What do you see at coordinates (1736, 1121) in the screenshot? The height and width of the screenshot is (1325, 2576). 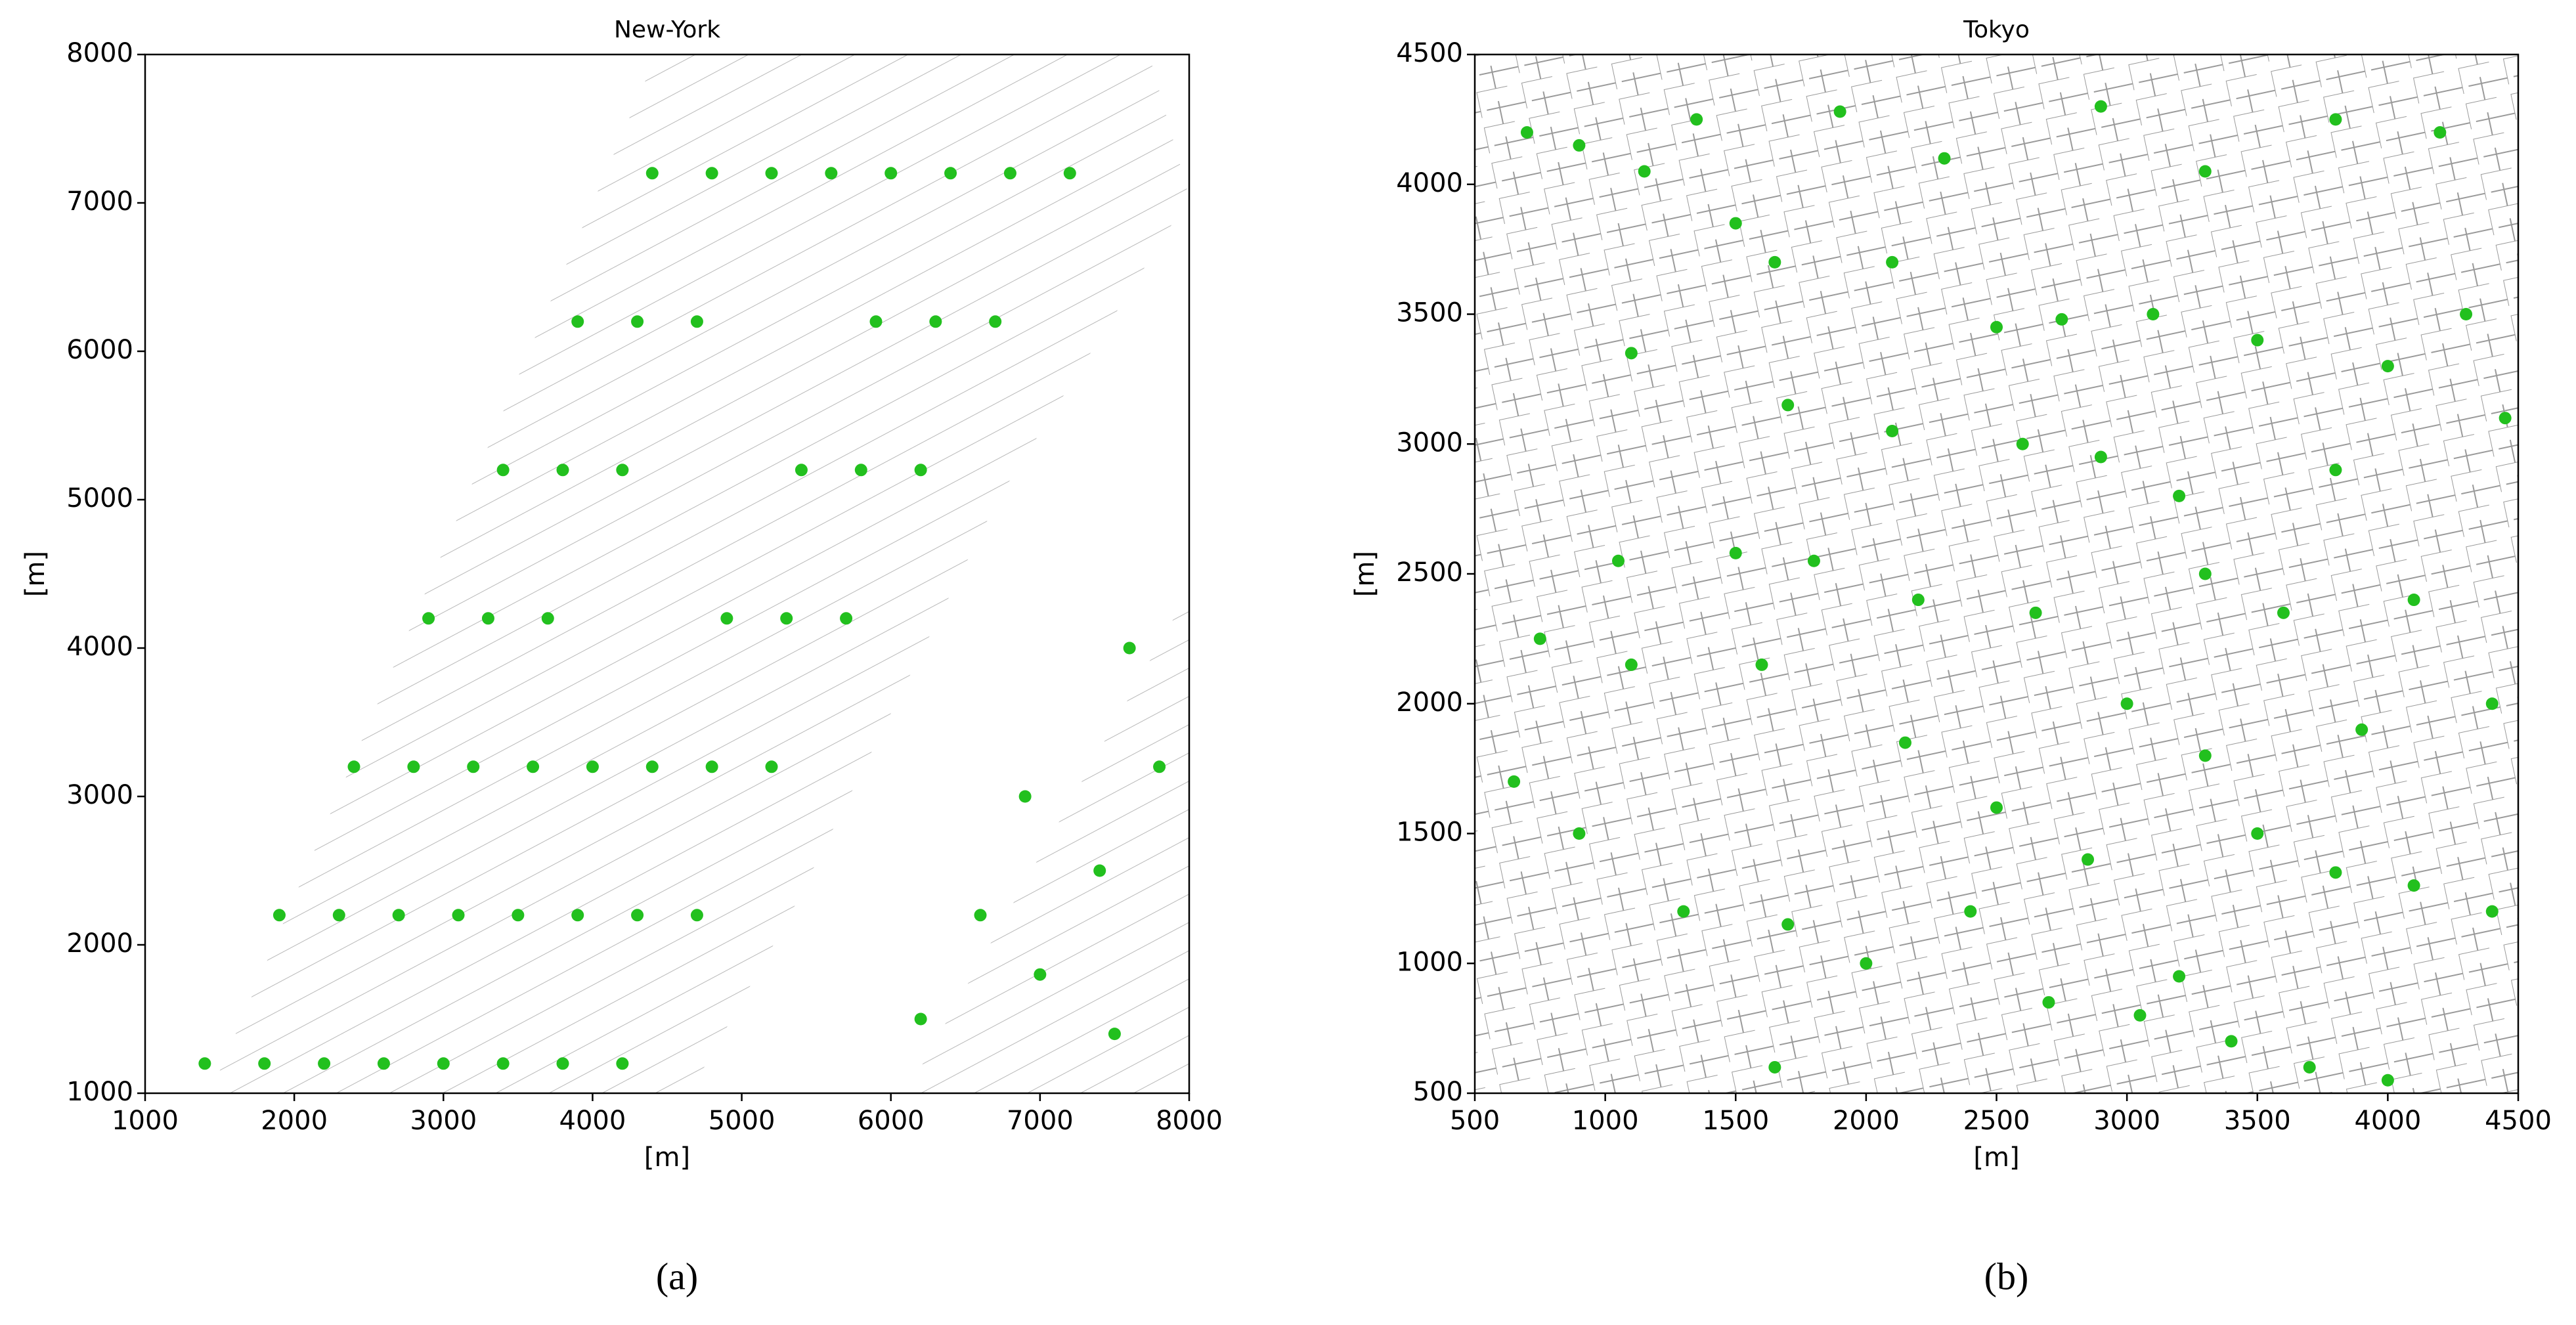 I see `x-tick-label: 1500` at bounding box center [1736, 1121].